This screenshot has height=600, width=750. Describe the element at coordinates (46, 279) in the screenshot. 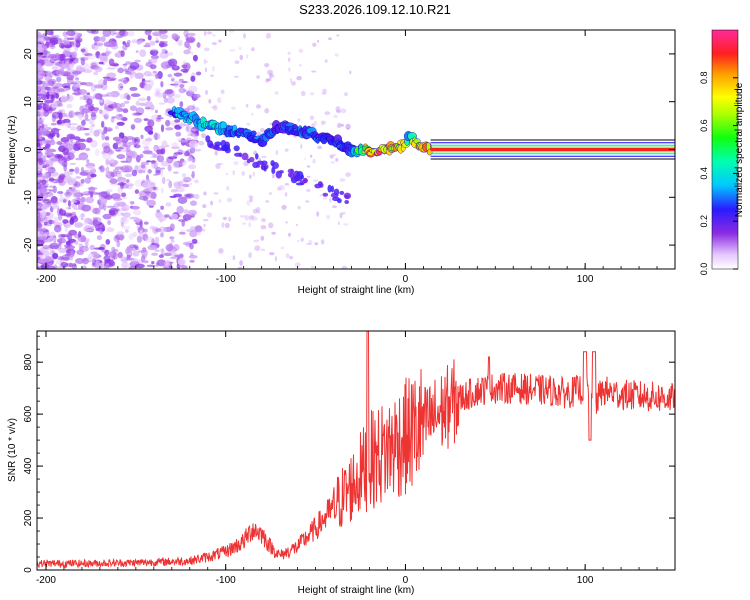

I see `x-tick-label: -200` at that location.